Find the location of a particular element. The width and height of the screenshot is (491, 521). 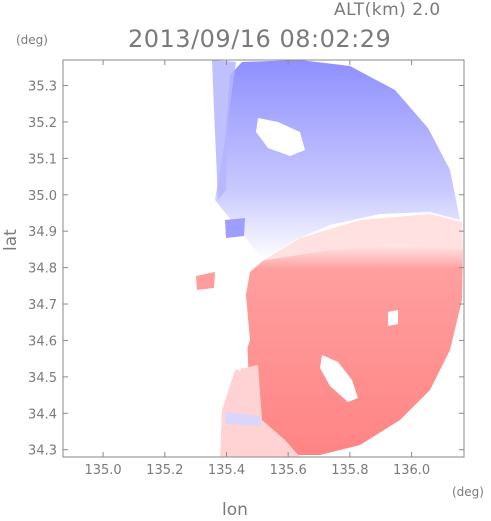

x-tick-label: 135.4 is located at coordinates (226, 470).